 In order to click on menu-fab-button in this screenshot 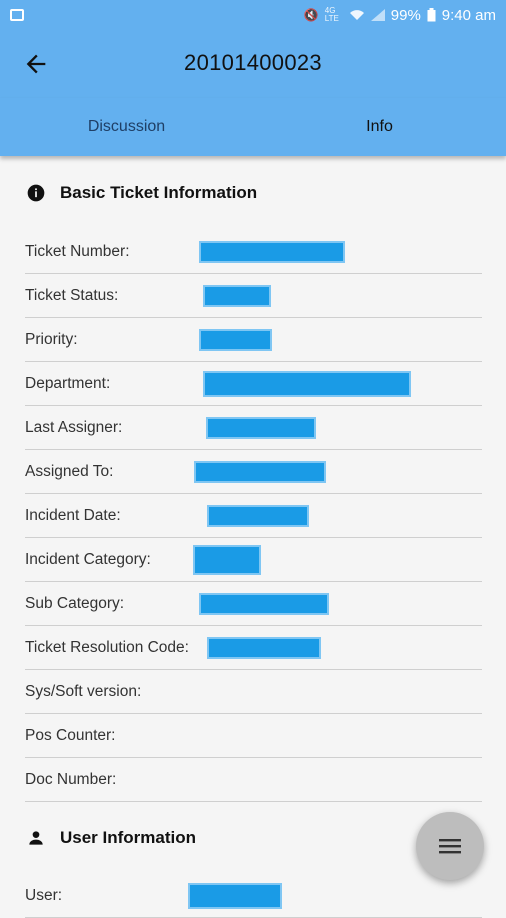, I will do `click(450, 846)`.